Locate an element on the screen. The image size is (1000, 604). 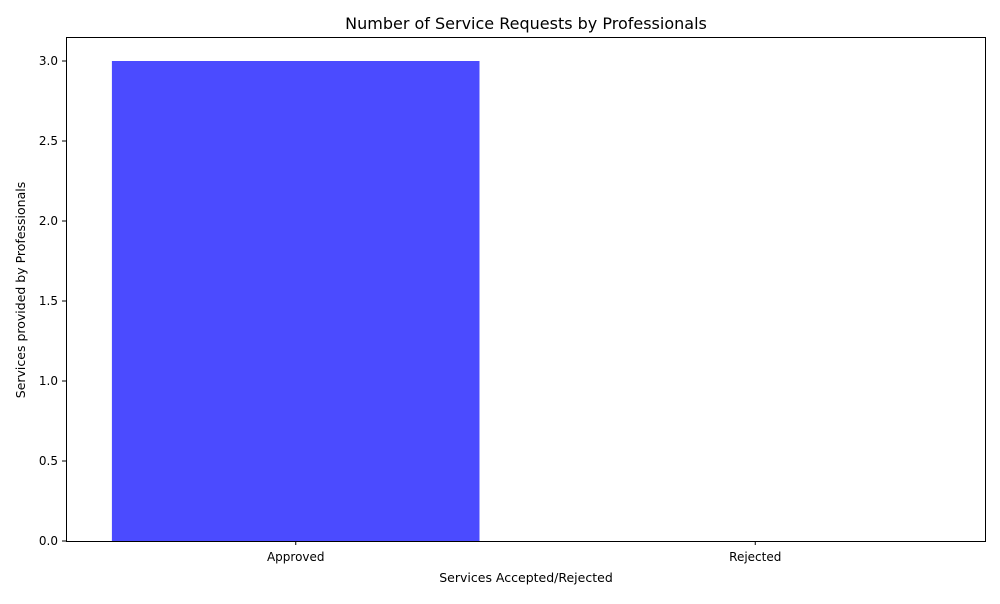
x-axis: Approved Rejected is located at coordinates (524, 552).